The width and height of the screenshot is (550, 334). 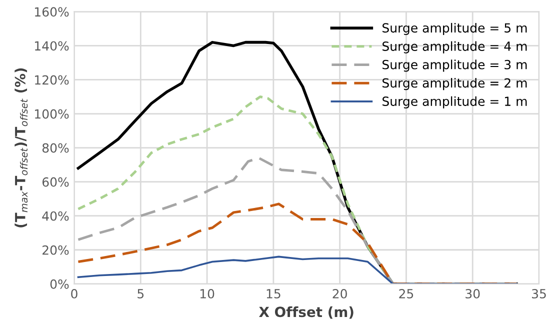 I want to click on y-tick-label: 80%, so click(x=55, y=148).